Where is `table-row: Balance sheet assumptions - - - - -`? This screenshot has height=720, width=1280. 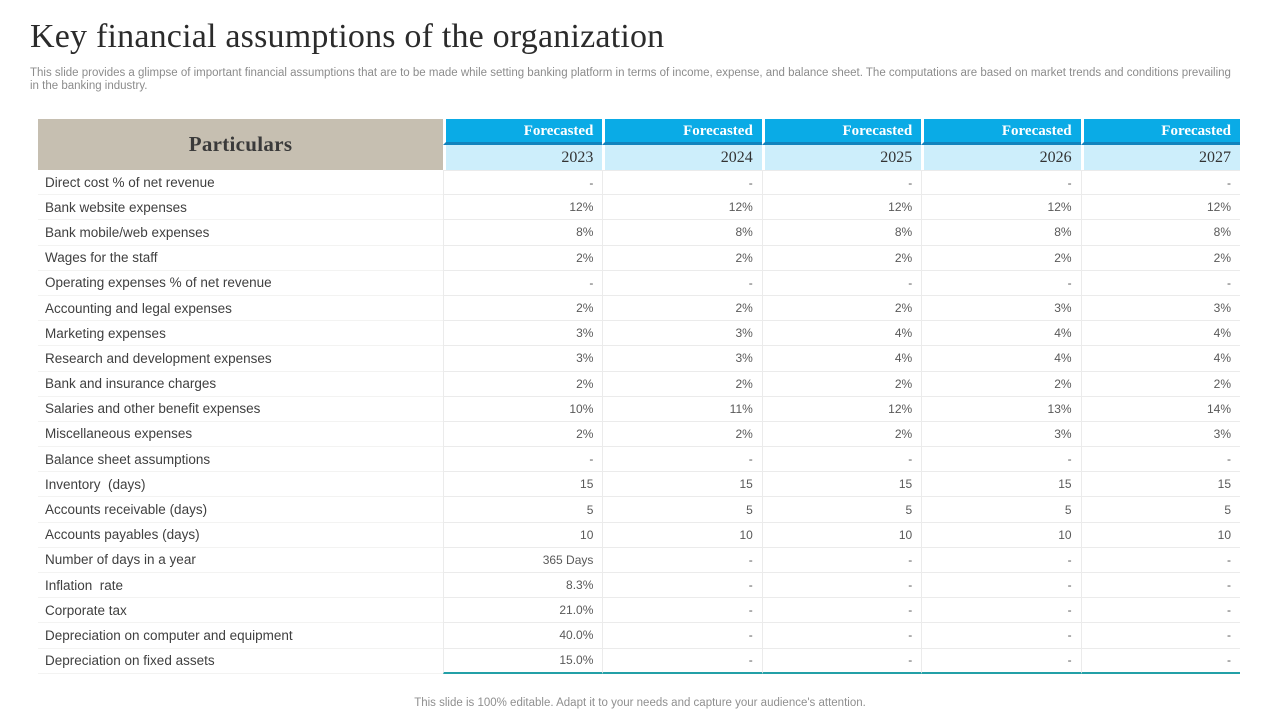
table-row: Balance sheet assumptions - - - - - is located at coordinates (639, 460).